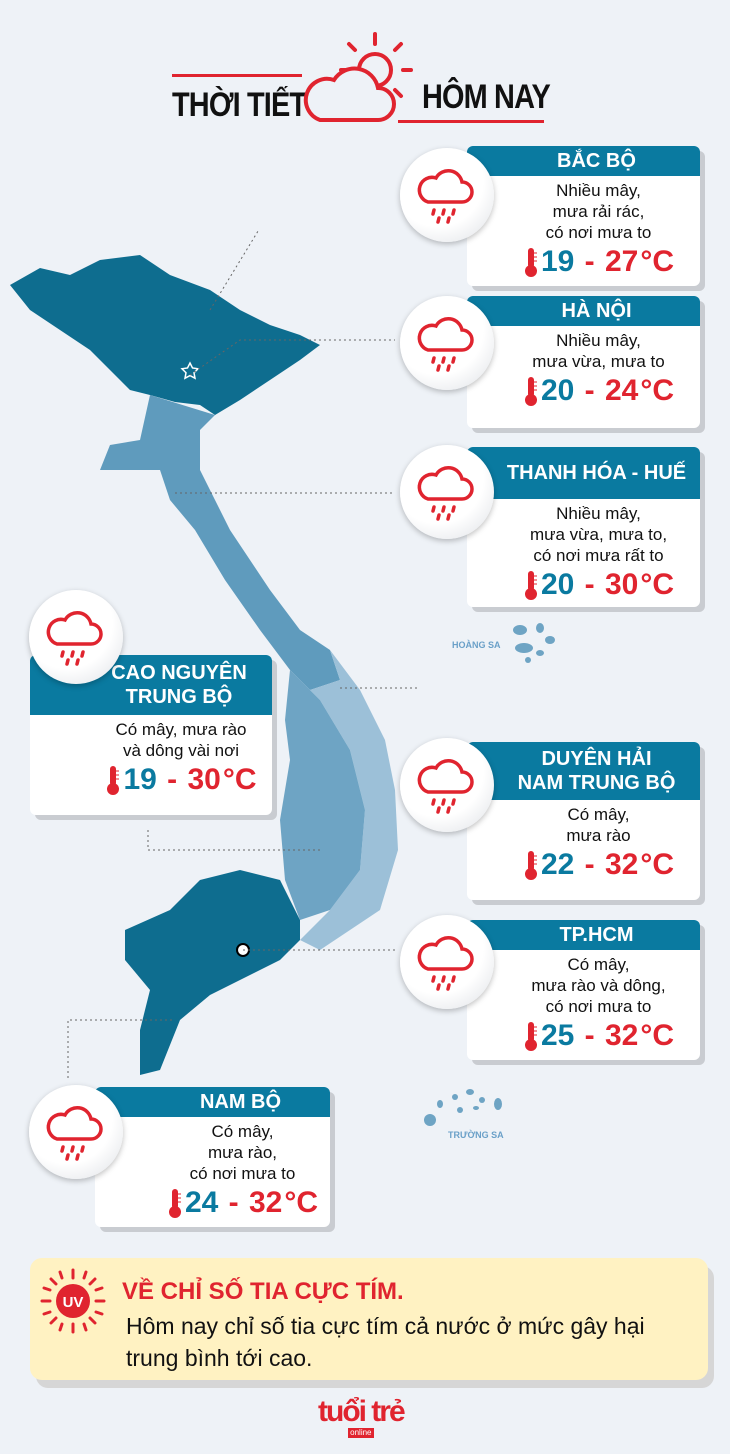 The width and height of the screenshot is (730, 1454). I want to click on temp-low: 22, so click(557, 864).